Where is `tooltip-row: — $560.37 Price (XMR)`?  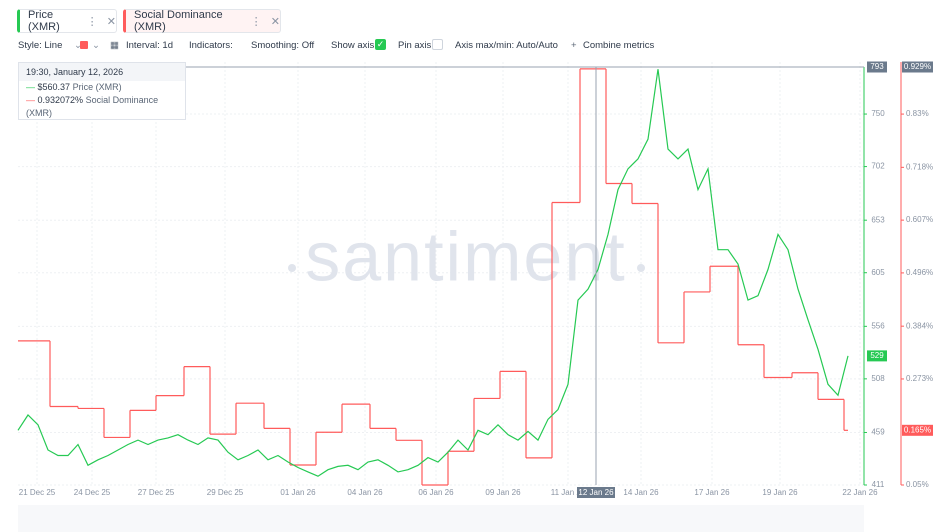
tooltip-row: — $560.37 Price (XMR) is located at coordinates (74, 87).